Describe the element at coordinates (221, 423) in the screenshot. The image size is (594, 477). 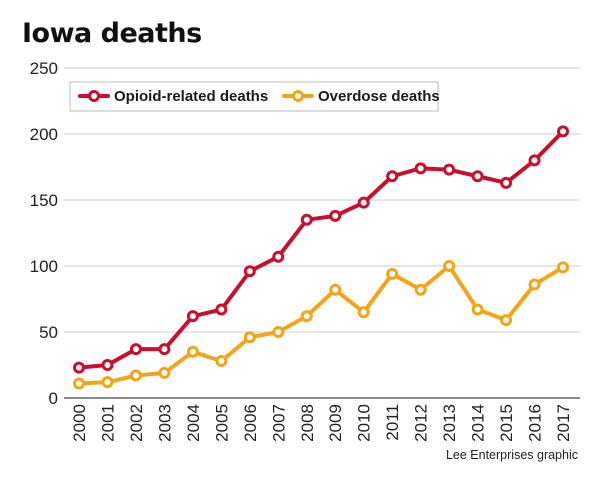
I see `x-tick-label: 2005` at that location.